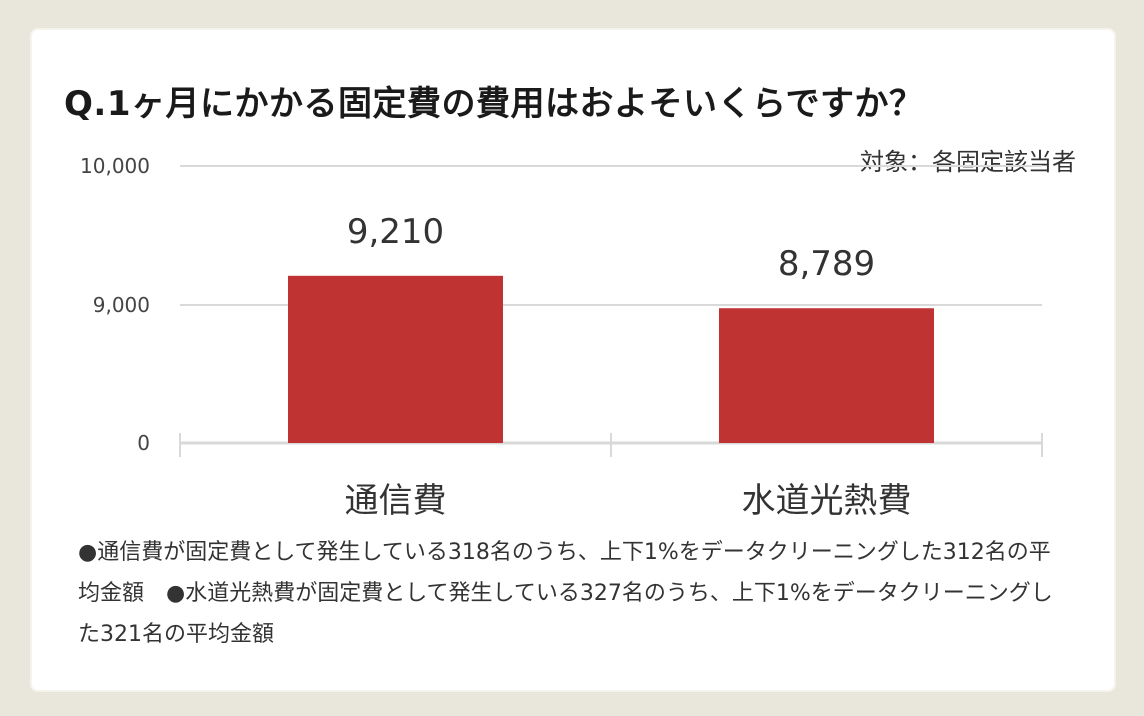 This screenshot has width=1144, height=716. Describe the element at coordinates (143, 443) in the screenshot. I see `y-tick-label: 0` at that location.